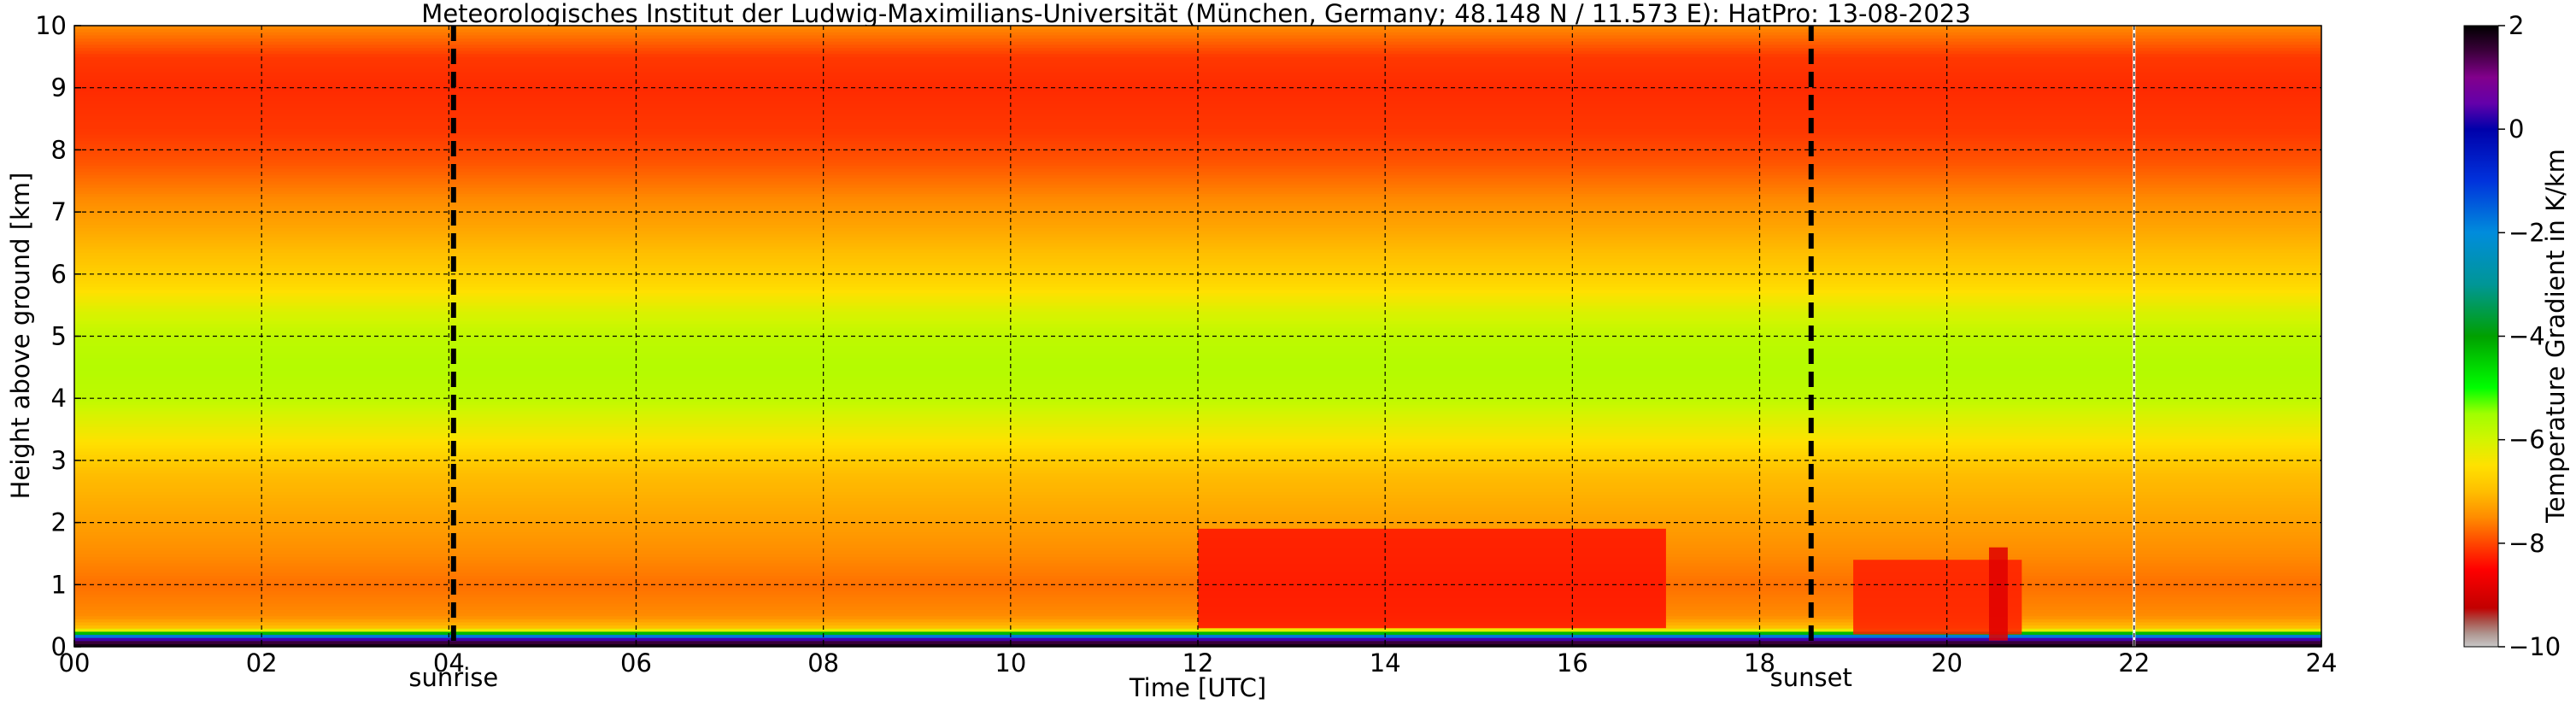 This screenshot has height=704, width=2576. What do you see at coordinates (59, 646) in the screenshot?
I see `y-tick-label: 0` at bounding box center [59, 646].